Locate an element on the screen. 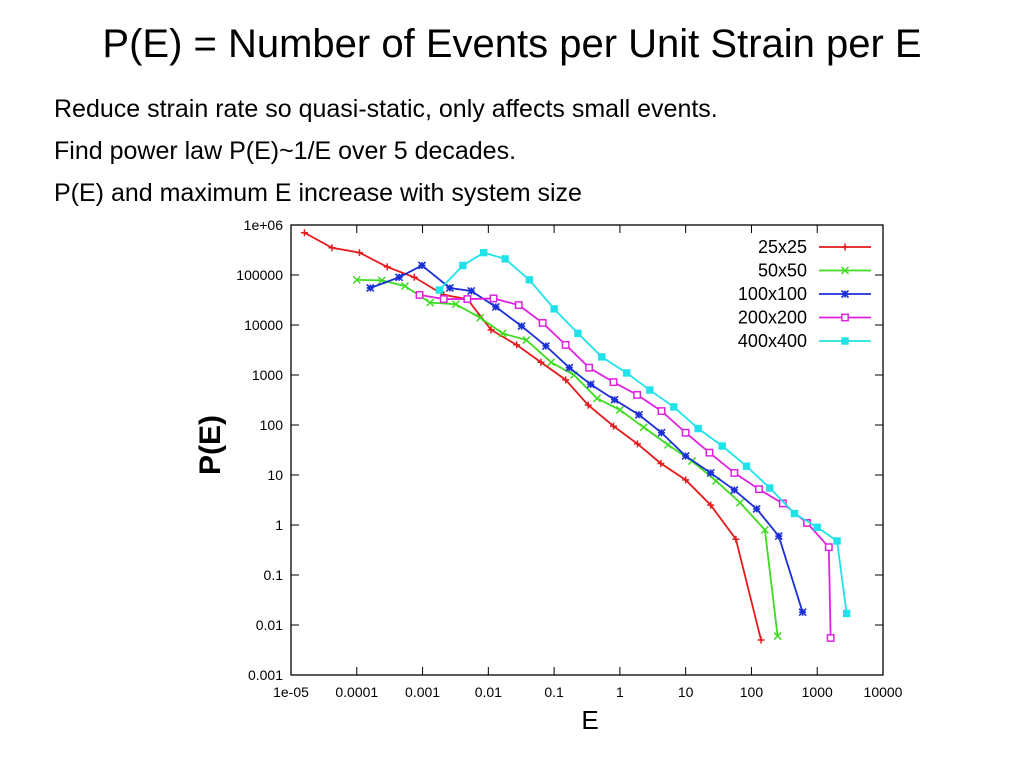 Image resolution: width=1024 pixels, height=768 pixels. y-tick-label: 0.01 is located at coordinates (269, 625).